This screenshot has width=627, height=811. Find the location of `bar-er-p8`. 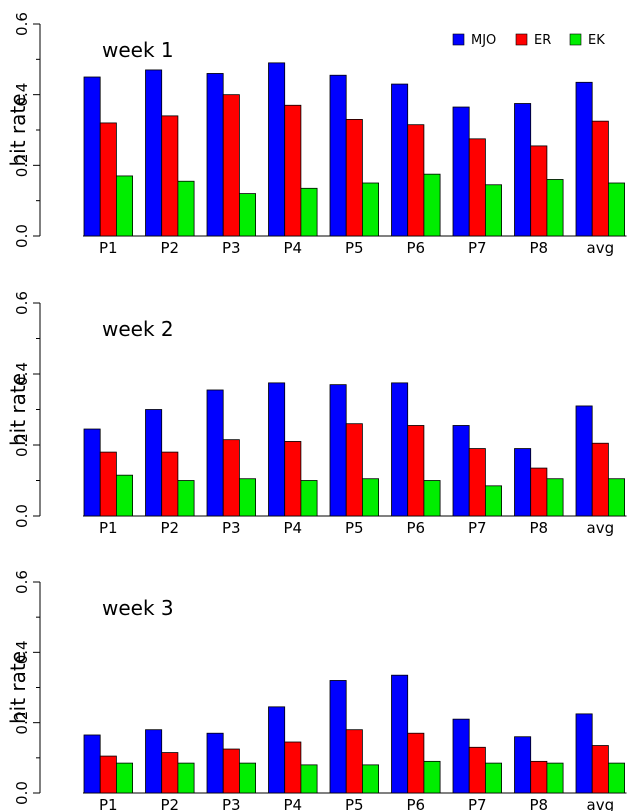

bar-er-p8 is located at coordinates (539, 492).